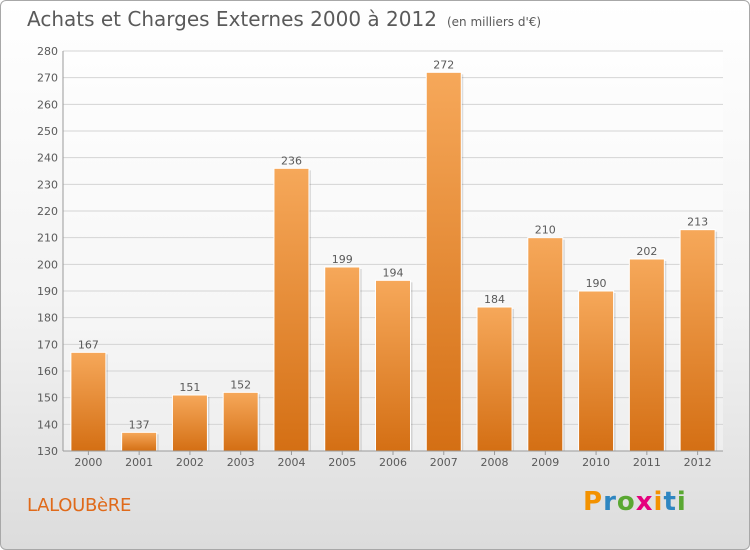  What do you see at coordinates (670, 502) in the screenshot?
I see `logo-letter: t` at bounding box center [670, 502].